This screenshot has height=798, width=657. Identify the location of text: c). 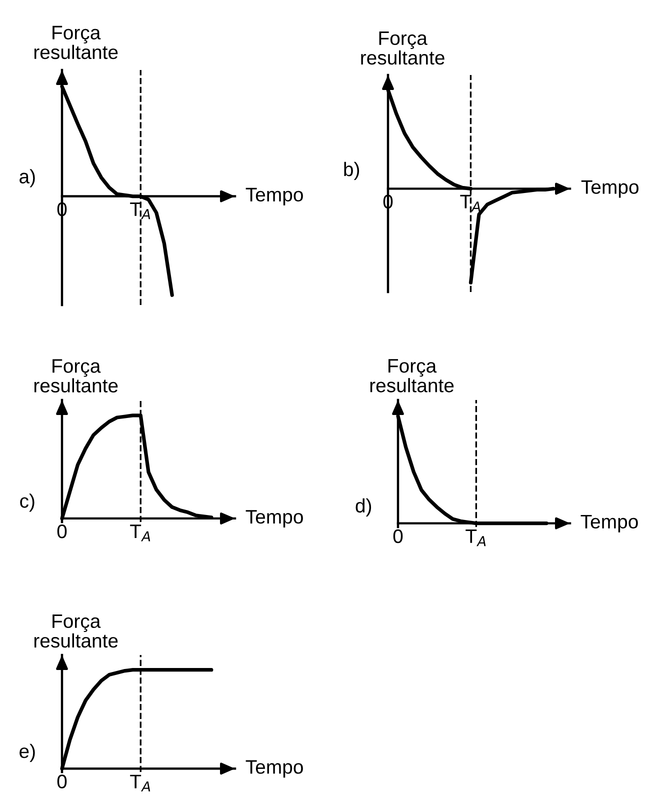
(27, 503).